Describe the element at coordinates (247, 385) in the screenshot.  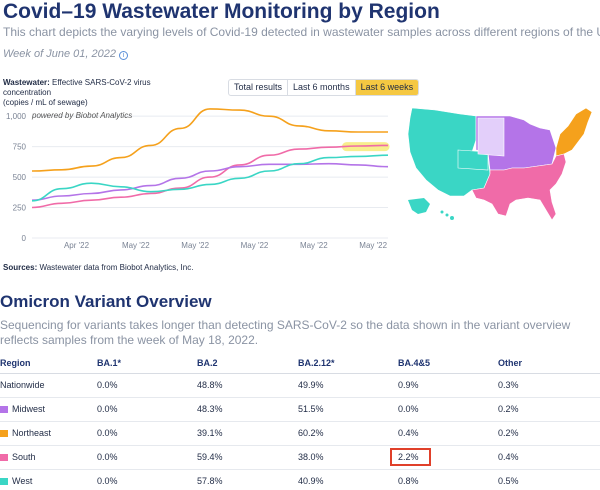
I see `value-cell: 48.8%` at that location.